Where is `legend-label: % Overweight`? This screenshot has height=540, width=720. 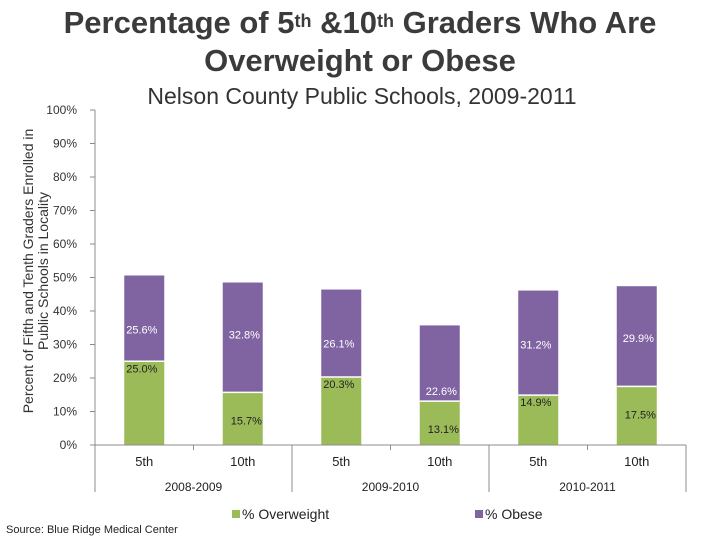 legend-label: % Overweight is located at coordinates (285, 514).